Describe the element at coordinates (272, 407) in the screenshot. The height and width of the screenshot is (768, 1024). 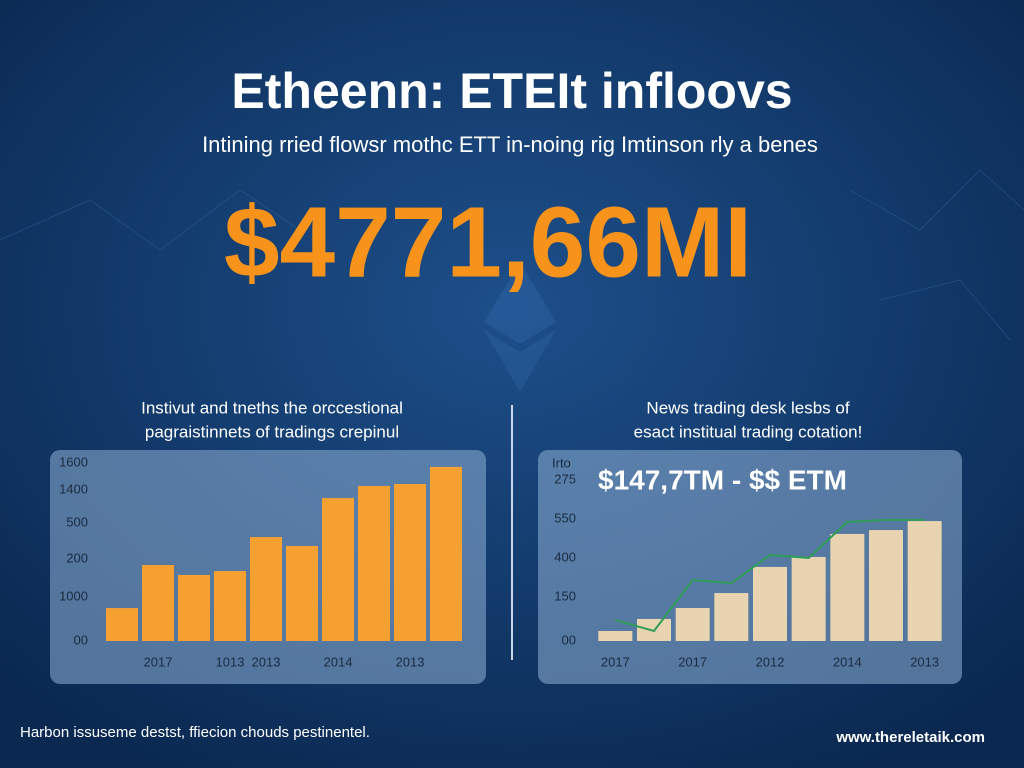
I see `chart-caption: Instivut and tneths the orccestional` at that location.